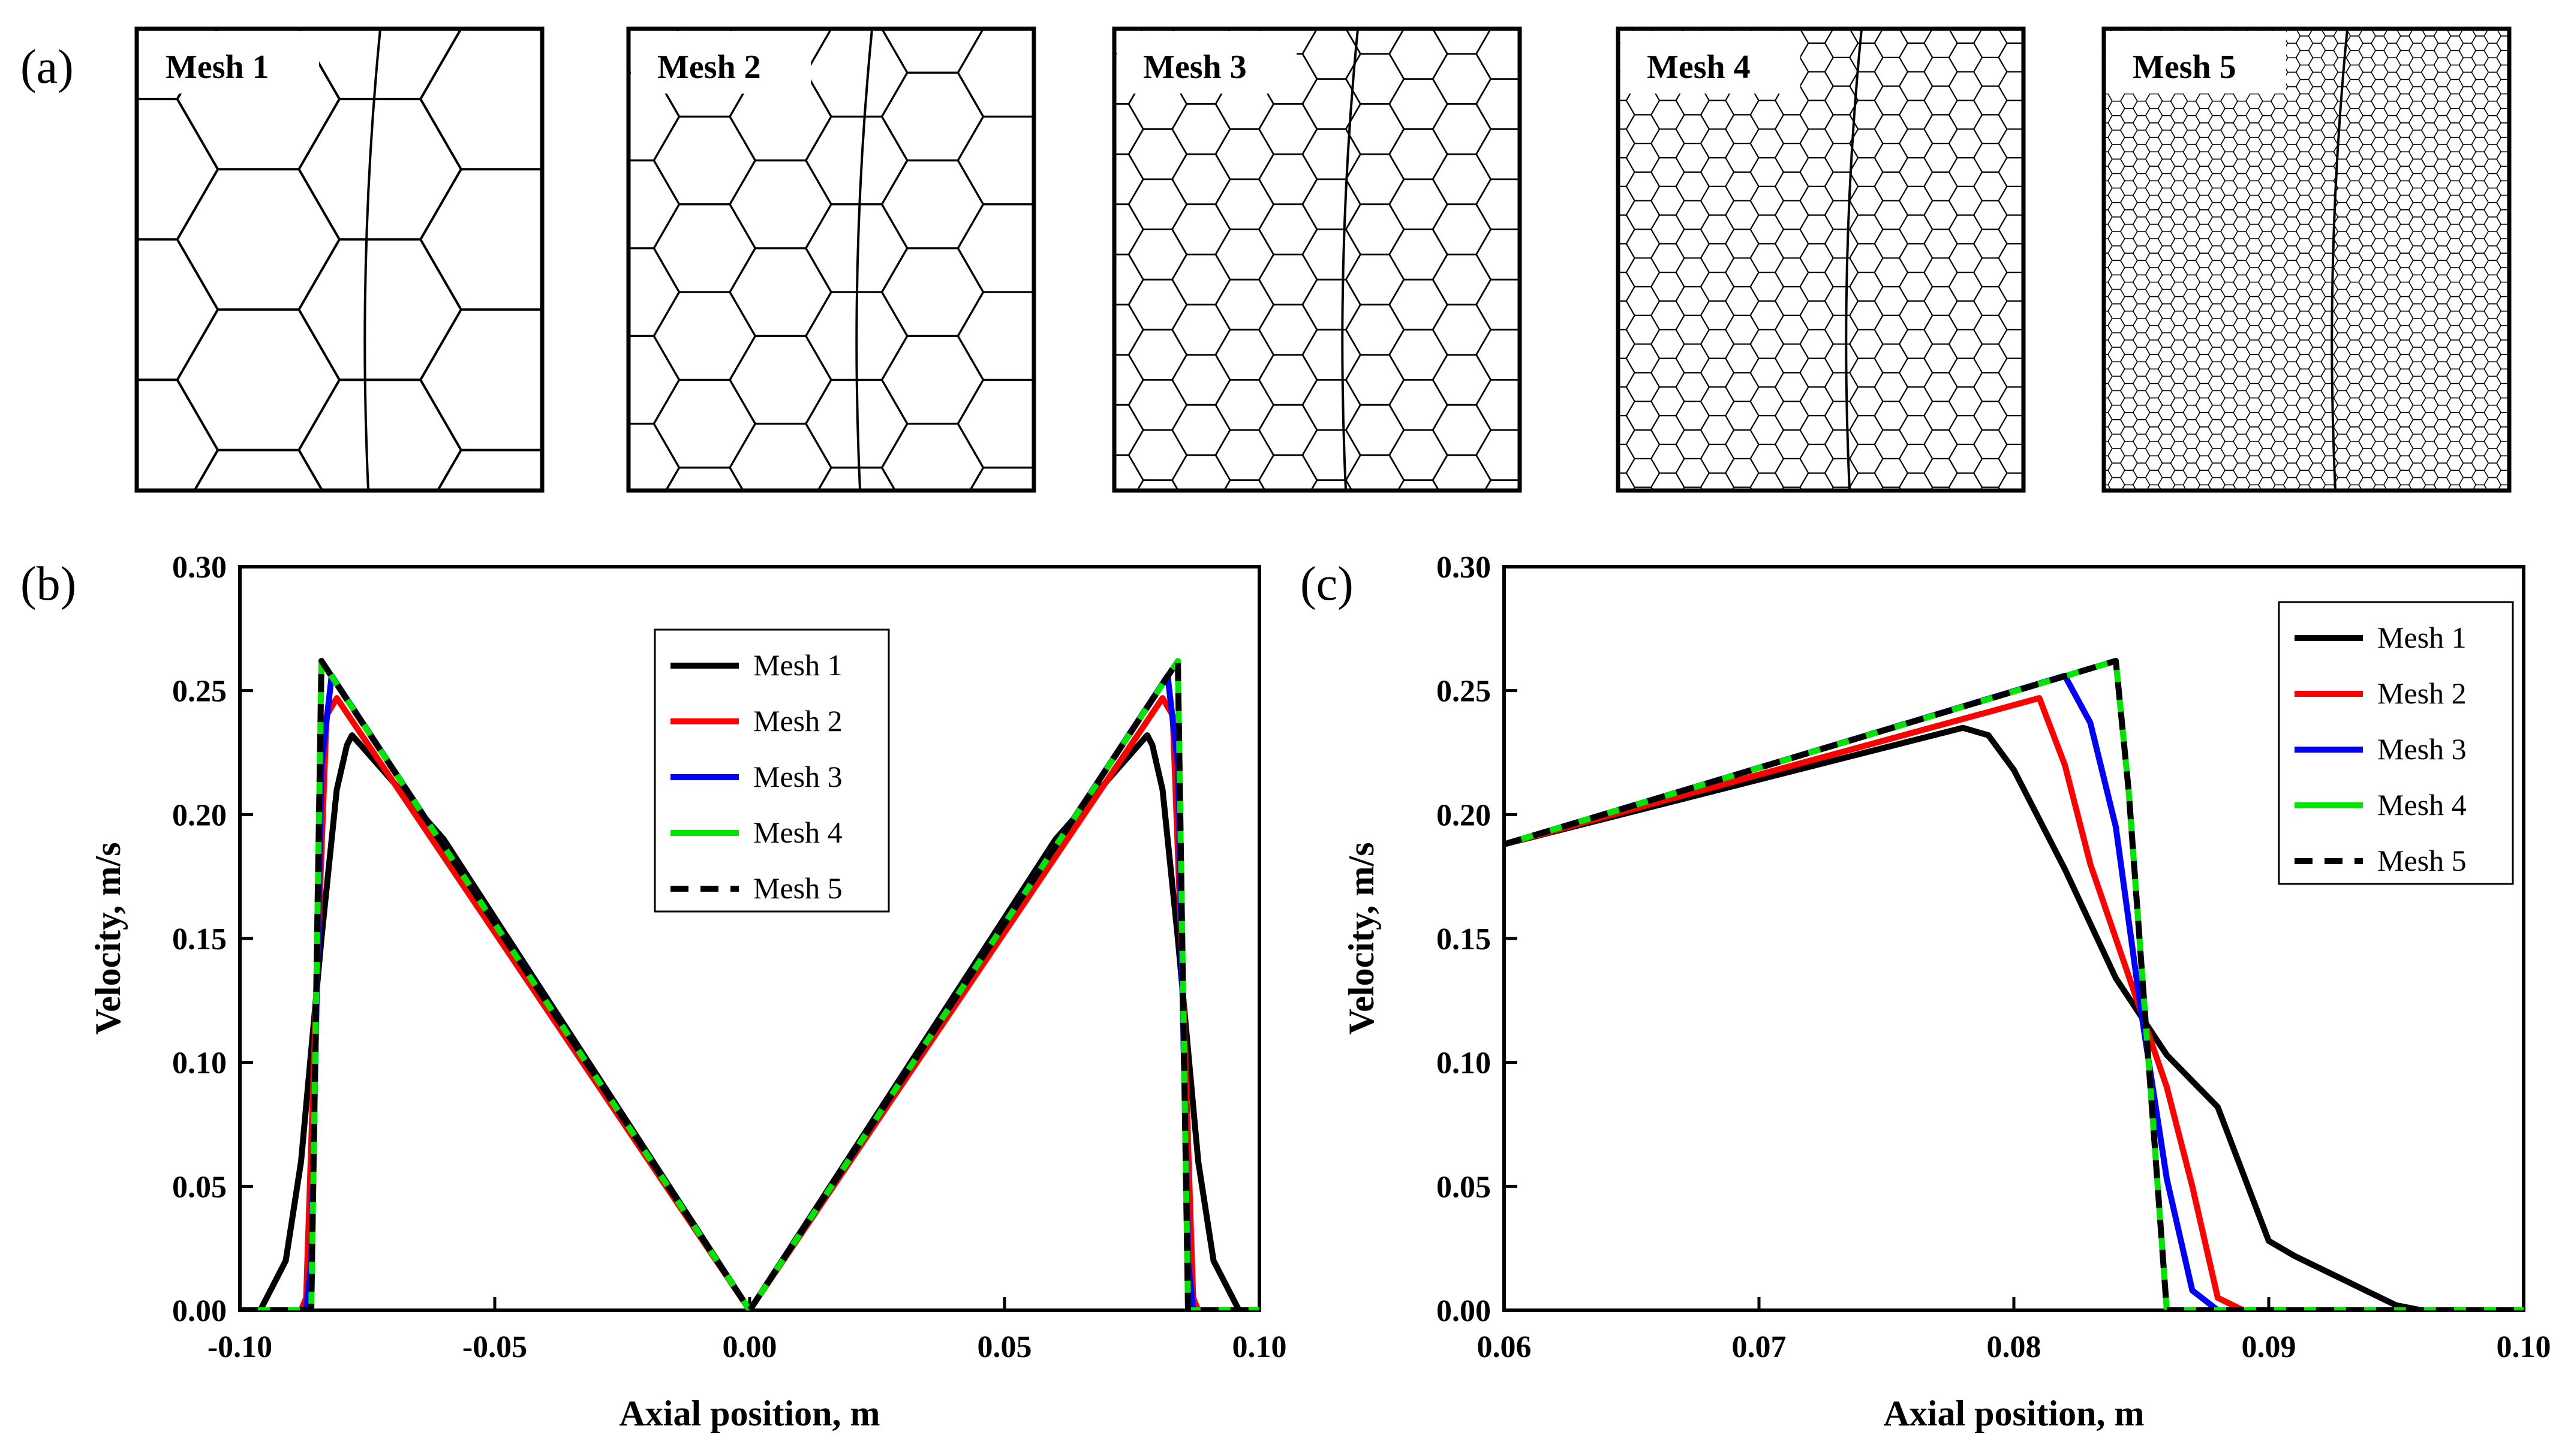  I want to click on x-tick-label: 0.07, so click(1759, 1347).